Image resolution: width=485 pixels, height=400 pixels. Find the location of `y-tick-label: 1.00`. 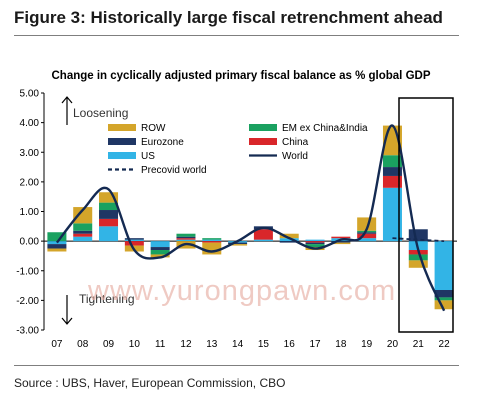

y-tick-label: 1.00 is located at coordinates (30, 212).